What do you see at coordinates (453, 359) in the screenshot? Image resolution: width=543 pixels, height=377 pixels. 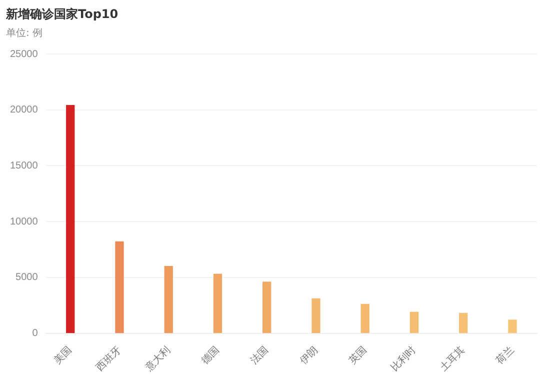 I see `x-tick-label: 土耳其` at bounding box center [453, 359].